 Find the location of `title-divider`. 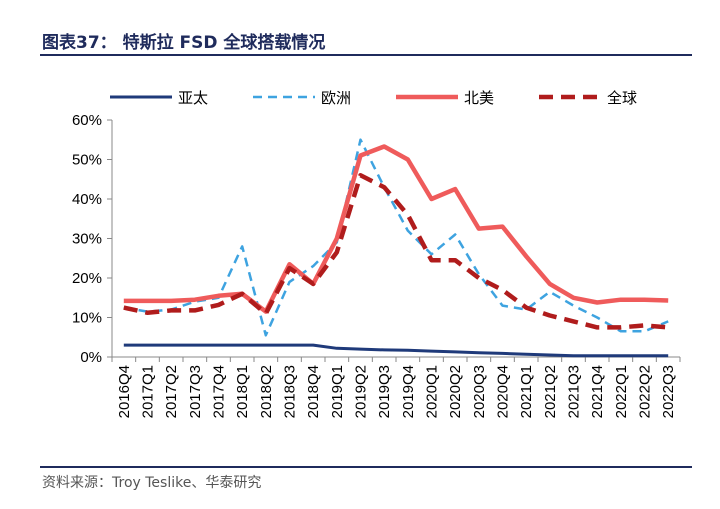

title-divider is located at coordinates (366, 55).